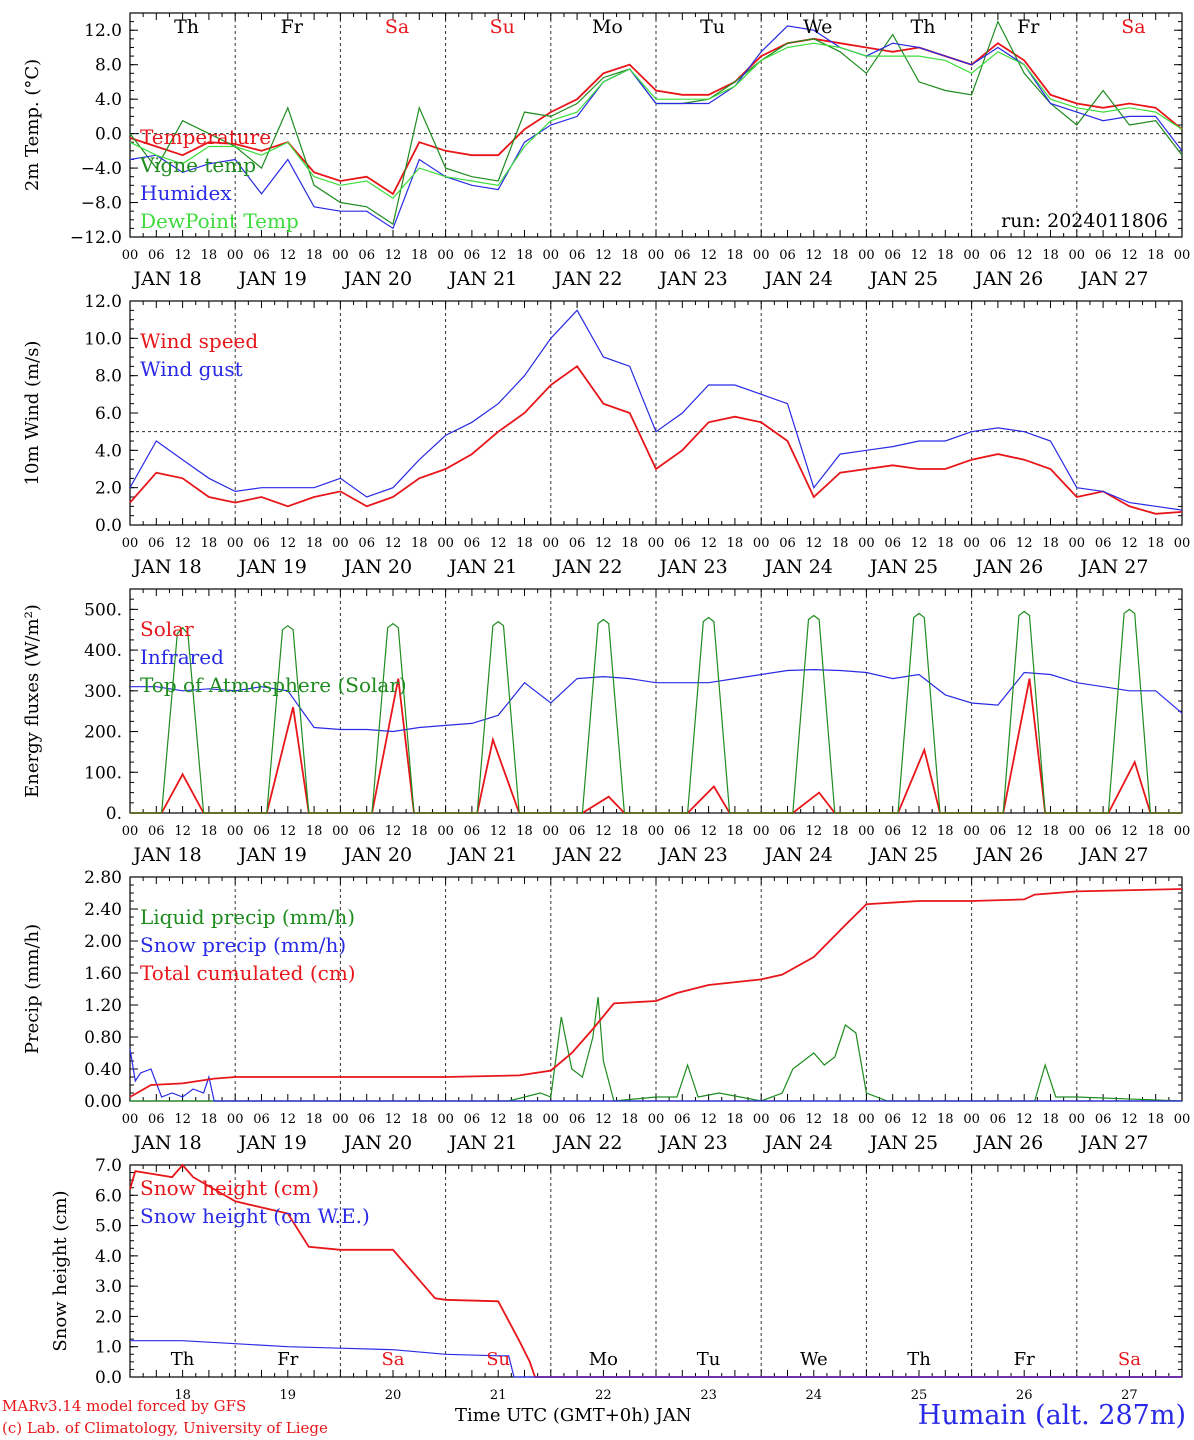 Image resolution: width=1194 pixels, height=1440 pixels. What do you see at coordinates (1051, 1415) in the screenshot?
I see `station-name: Humain (alt. 287m)` at bounding box center [1051, 1415].